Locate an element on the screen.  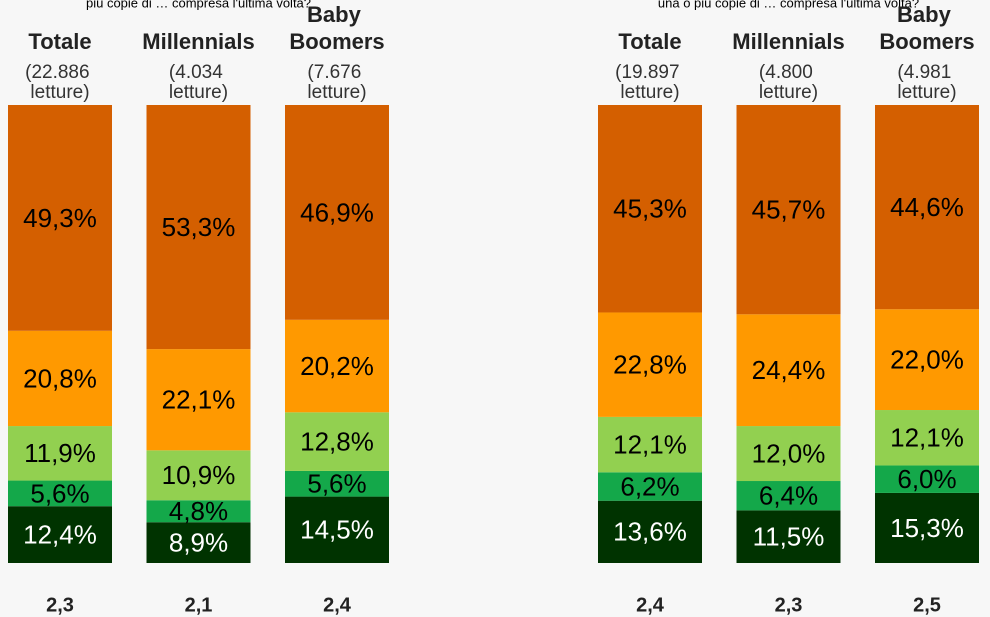
value-label: 24,4% is located at coordinates (789, 370).